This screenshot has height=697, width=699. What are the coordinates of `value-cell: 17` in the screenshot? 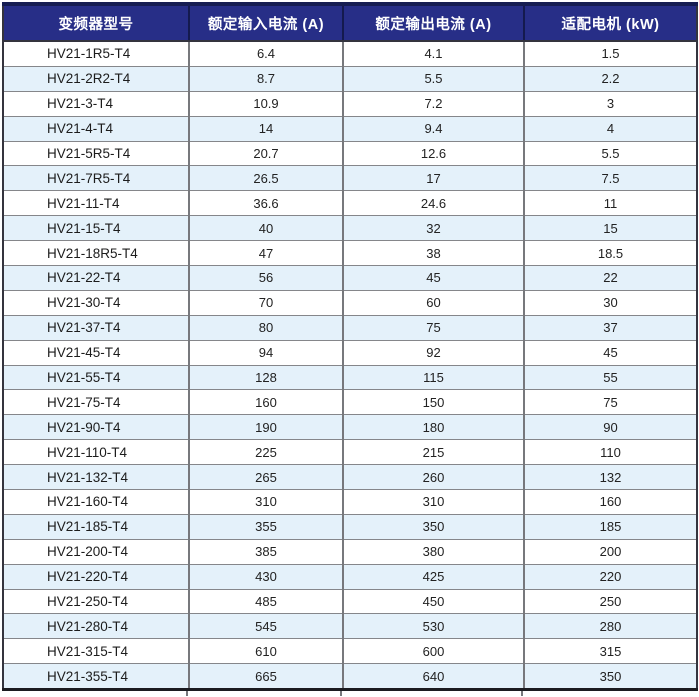 It's located at (433, 178).